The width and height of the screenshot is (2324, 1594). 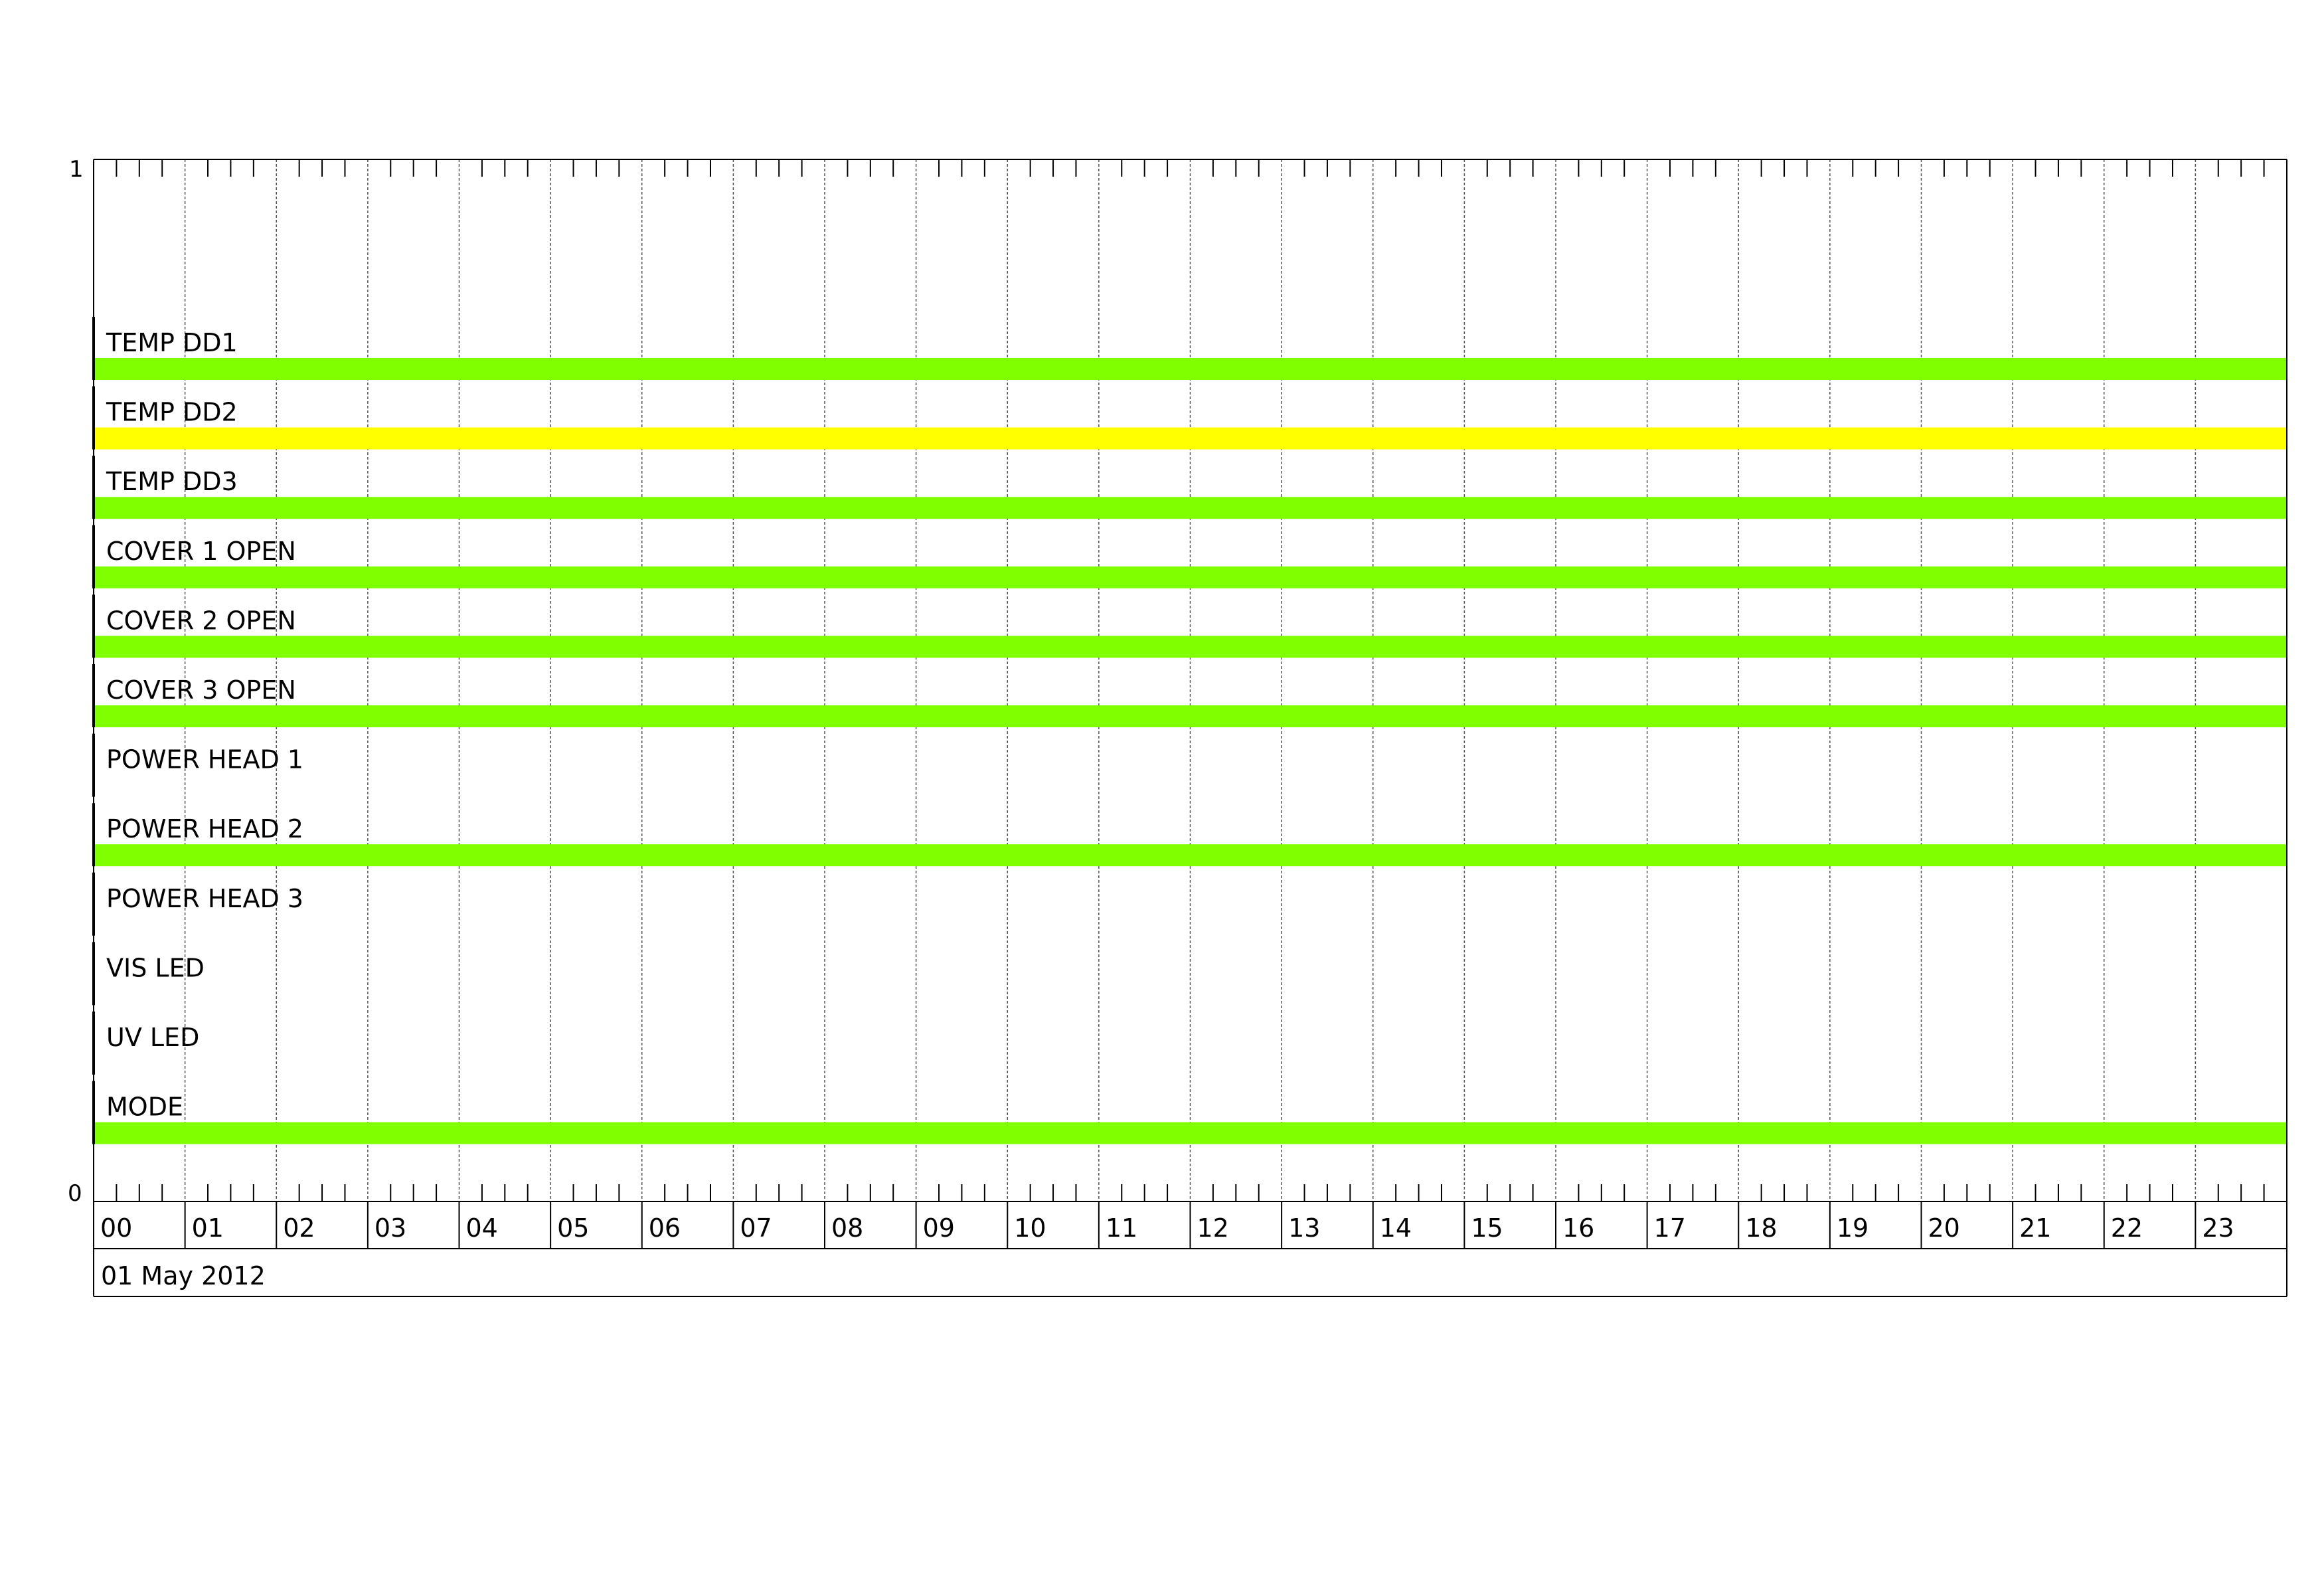 What do you see at coordinates (2035, 1228) in the screenshot?
I see `hour-tick-label: 21` at bounding box center [2035, 1228].